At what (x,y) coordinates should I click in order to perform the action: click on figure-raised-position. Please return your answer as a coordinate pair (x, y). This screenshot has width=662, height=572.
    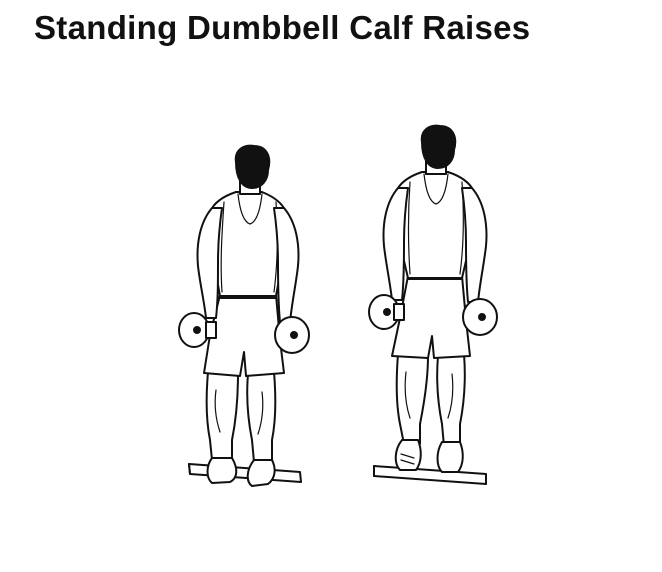
    Looking at the image, I should click on (433, 304).